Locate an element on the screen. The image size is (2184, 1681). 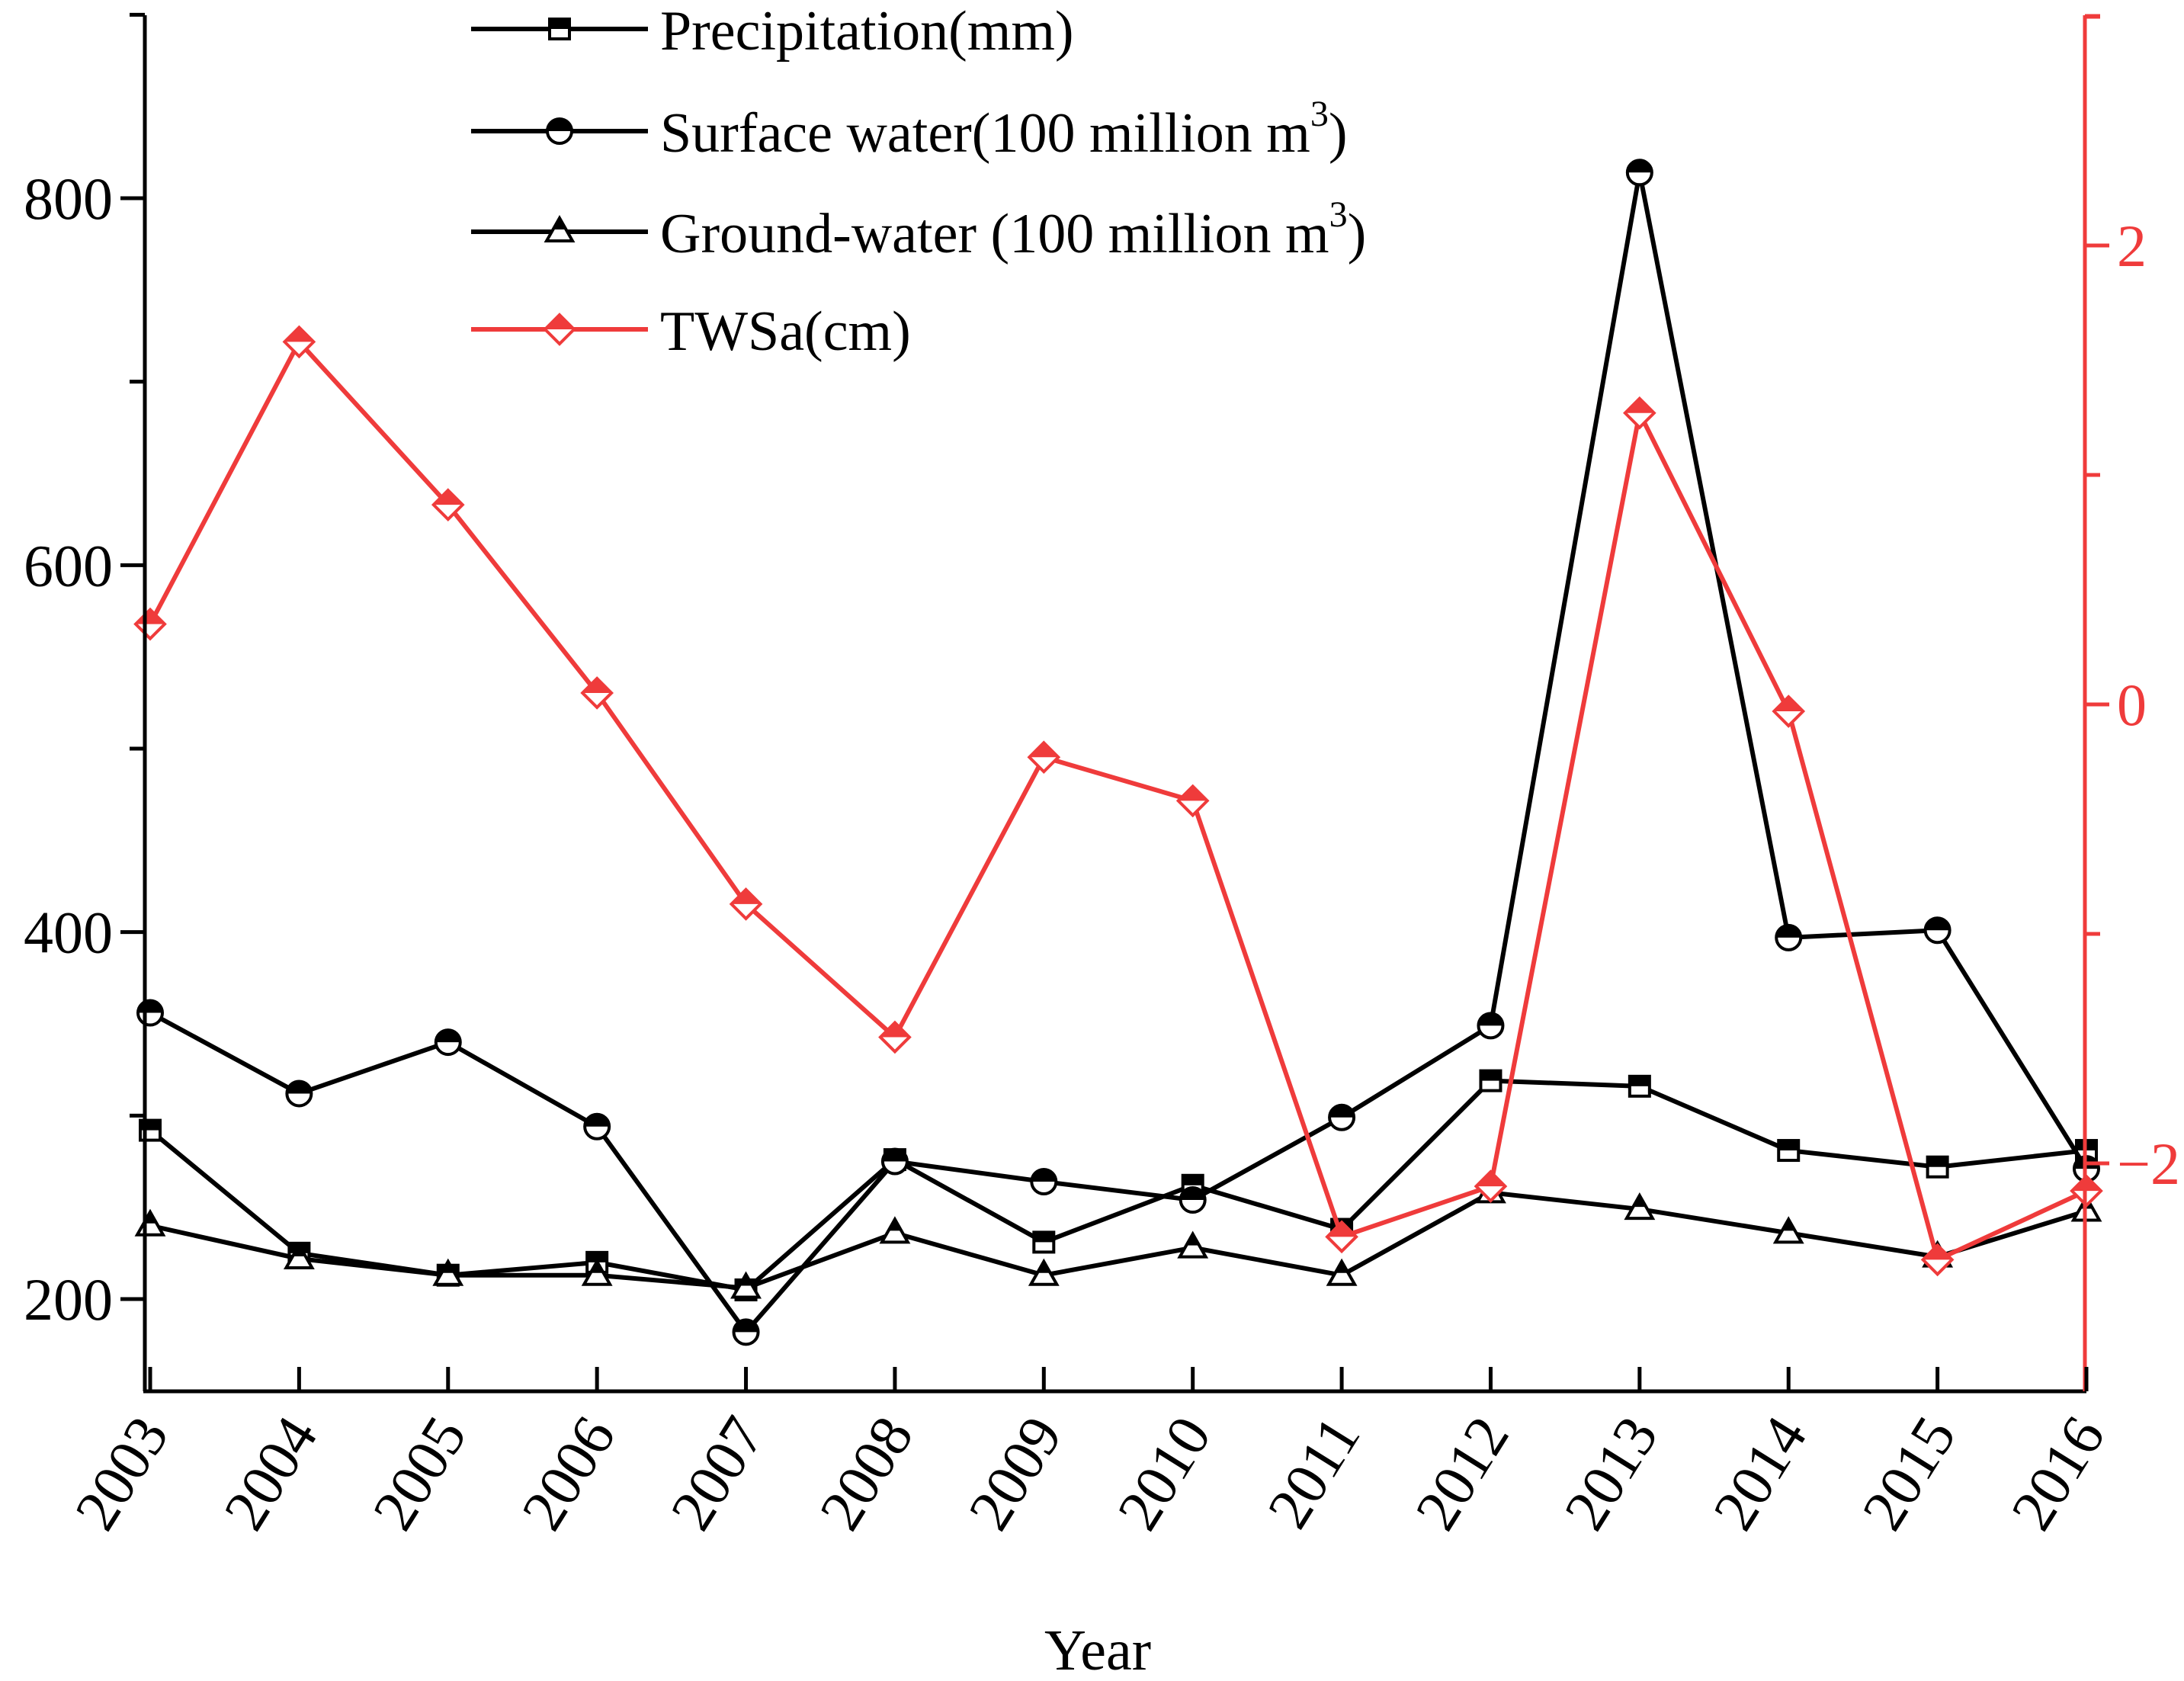
x-tick-label: 2003 is located at coordinates (121, 1473).